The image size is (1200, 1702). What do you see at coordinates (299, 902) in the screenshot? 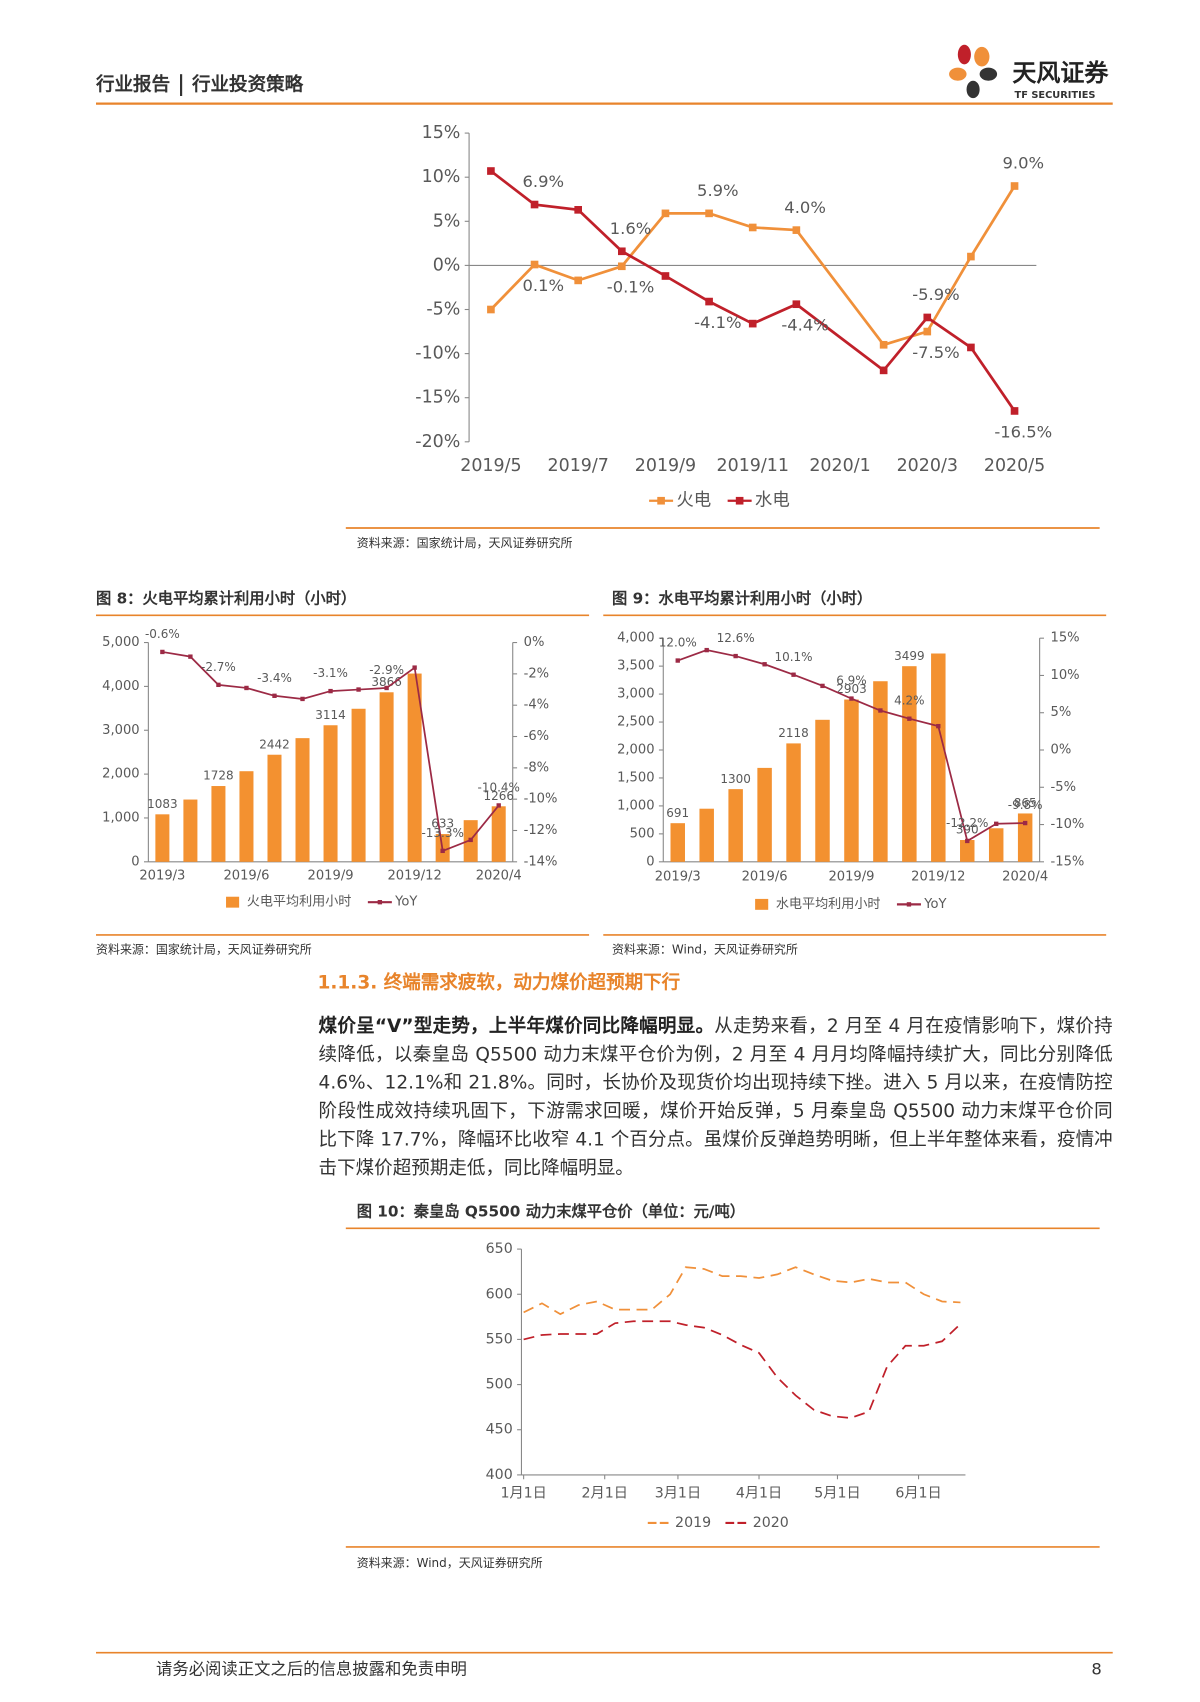
I see `legend-label: 火电平均利用小时` at bounding box center [299, 902].